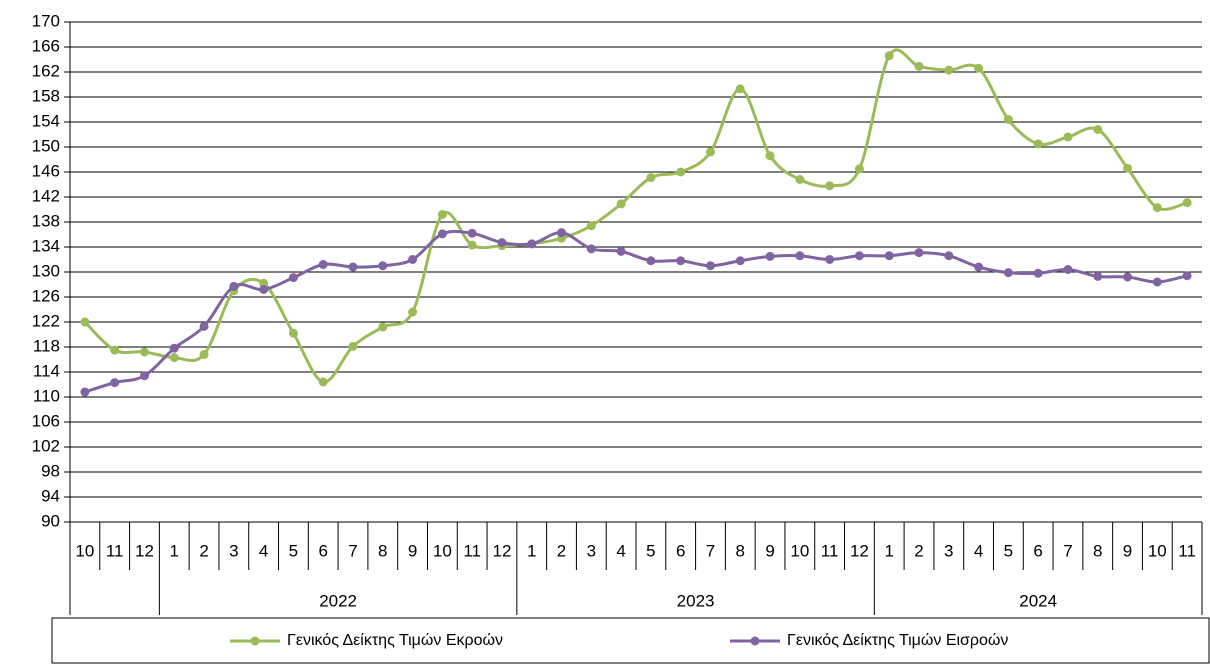 Image resolution: width=1210 pixels, height=664 pixels. Describe the element at coordinates (46, 270) in the screenshot. I see `y-tick-label: 130` at that location.